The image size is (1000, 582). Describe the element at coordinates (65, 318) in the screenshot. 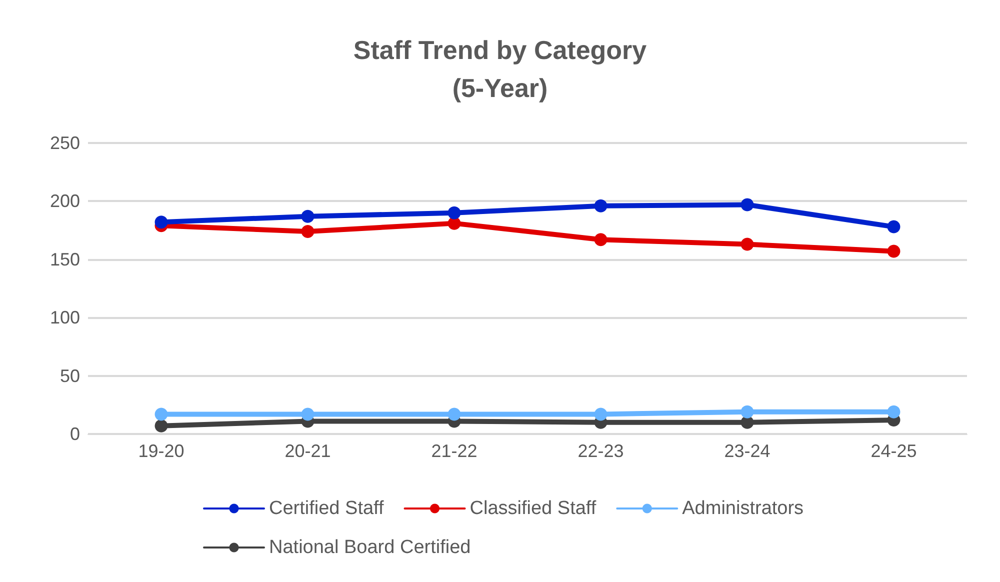

I see `y-tick-label: 100` at that location.